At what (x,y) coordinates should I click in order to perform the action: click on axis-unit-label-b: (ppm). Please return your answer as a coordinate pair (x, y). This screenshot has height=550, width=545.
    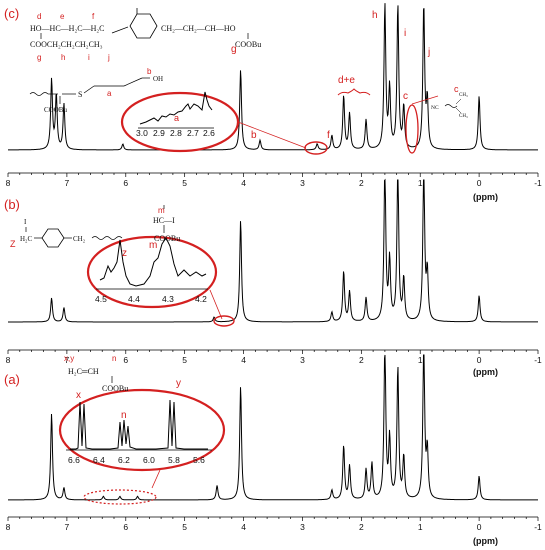
    Looking at the image, I should click on (485, 372).